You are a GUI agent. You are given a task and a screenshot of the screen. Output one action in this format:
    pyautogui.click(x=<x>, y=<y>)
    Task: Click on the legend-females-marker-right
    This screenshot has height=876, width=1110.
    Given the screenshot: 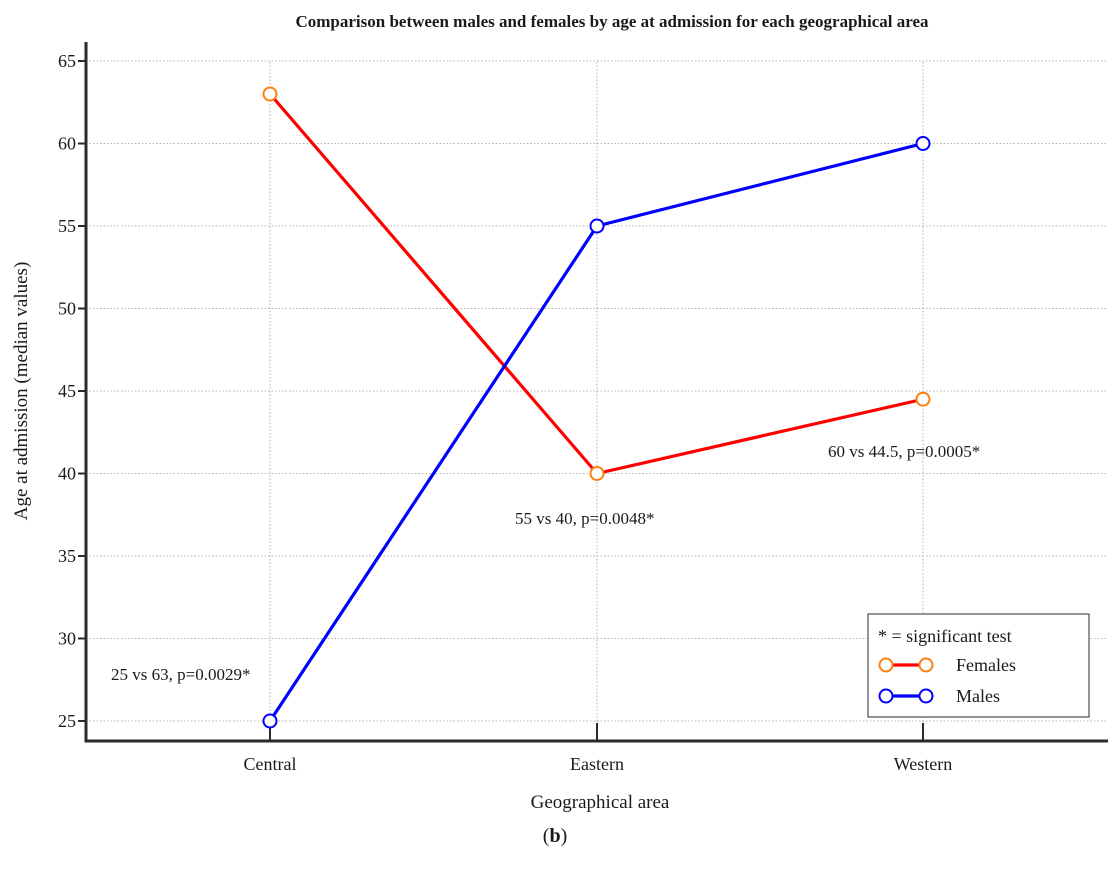 What is the action you would take?
    pyautogui.click(x=926, y=665)
    